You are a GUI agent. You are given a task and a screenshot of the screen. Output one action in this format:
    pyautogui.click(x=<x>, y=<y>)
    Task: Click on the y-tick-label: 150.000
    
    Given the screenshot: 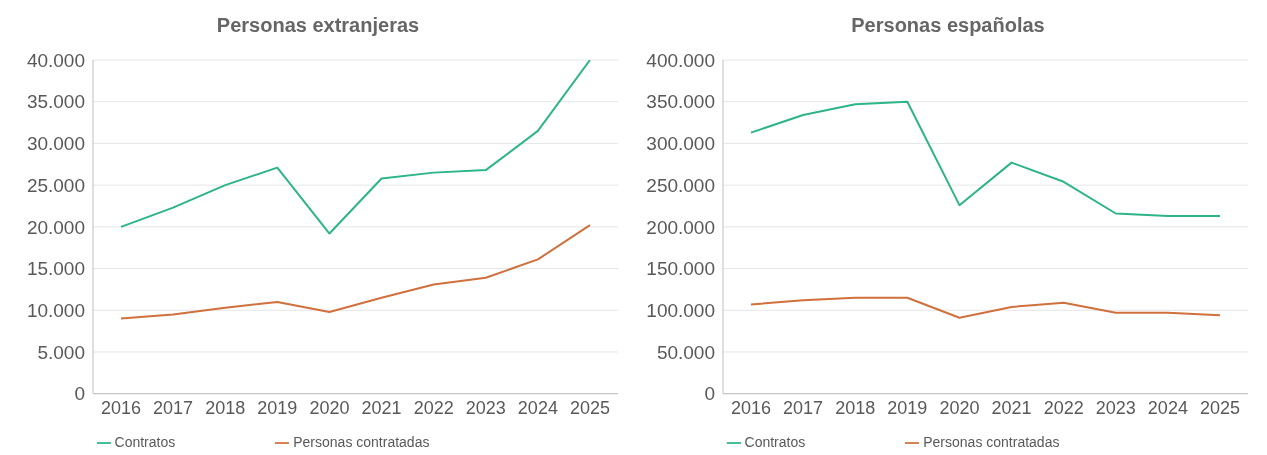 What is the action you would take?
    pyautogui.click(x=680, y=269)
    